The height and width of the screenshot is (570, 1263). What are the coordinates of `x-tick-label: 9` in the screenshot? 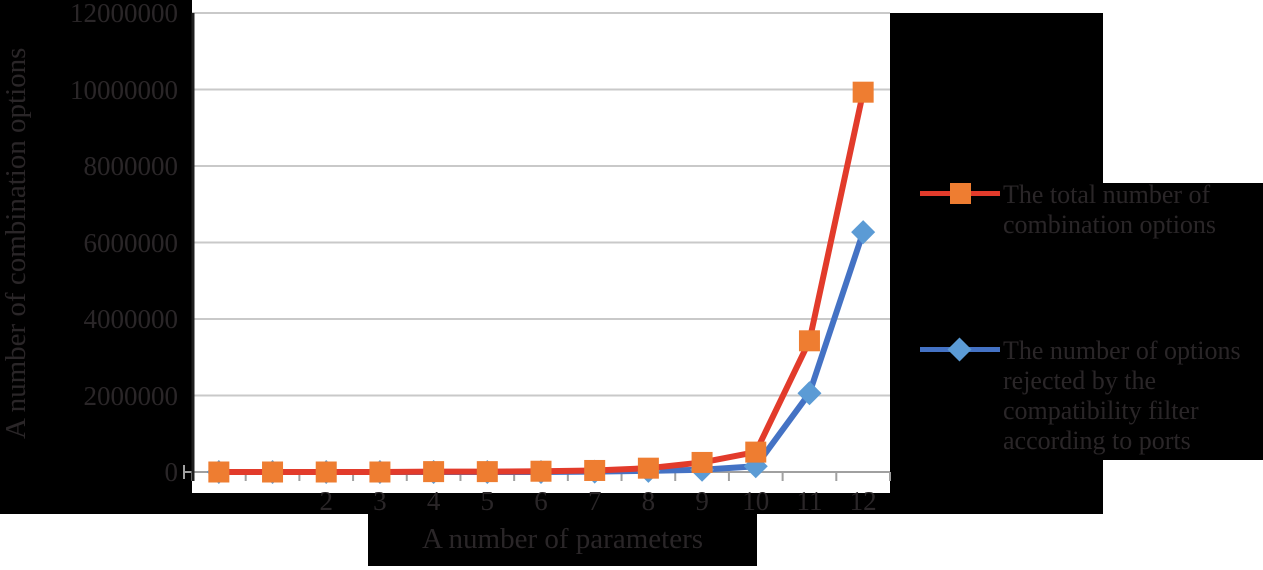 It's located at (702, 501).